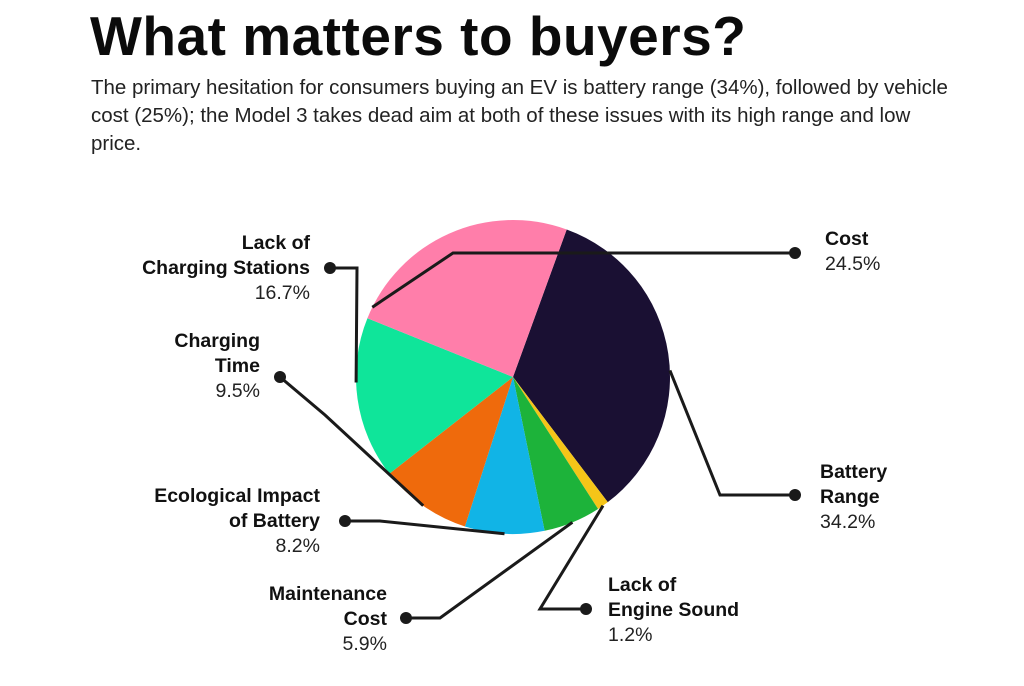 This screenshot has width=1024, height=686. I want to click on slice-name-label: Ecological Impact, so click(237, 496).